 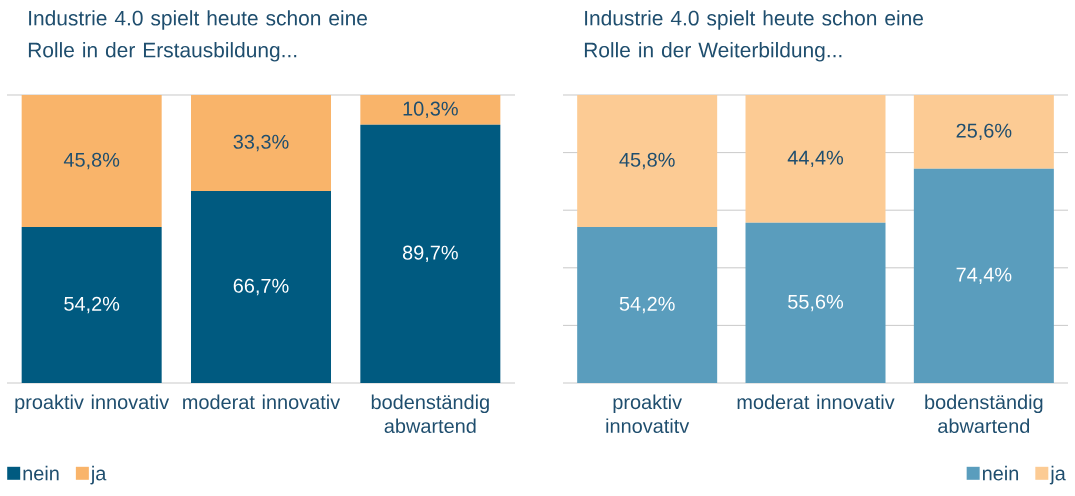 I want to click on data-label: 89,7%, so click(x=430, y=254).